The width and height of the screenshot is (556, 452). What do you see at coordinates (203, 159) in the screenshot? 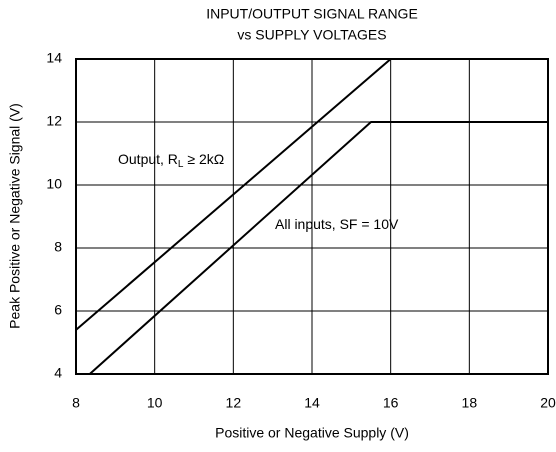
I see `series-label-part: ≥ 2kΩ` at bounding box center [203, 159].